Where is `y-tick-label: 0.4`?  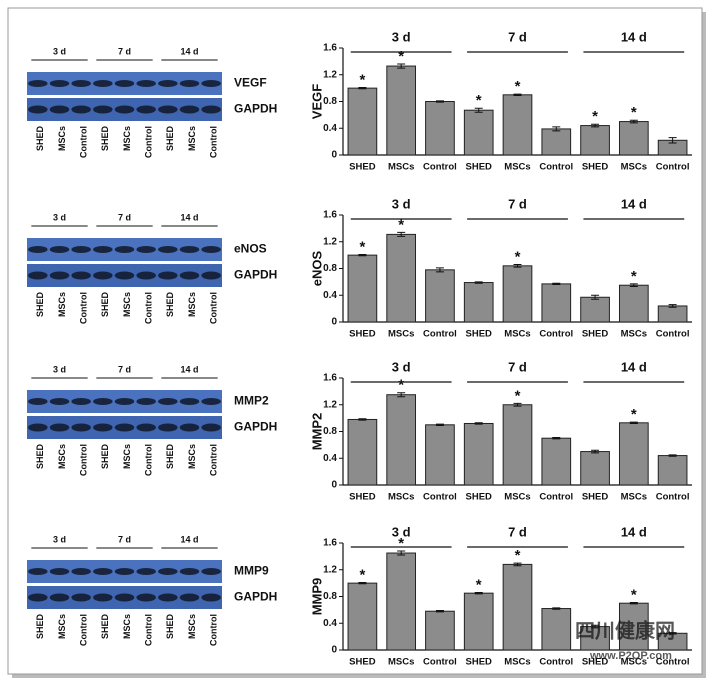 y-tick-label: 0.4 is located at coordinates (330, 623).